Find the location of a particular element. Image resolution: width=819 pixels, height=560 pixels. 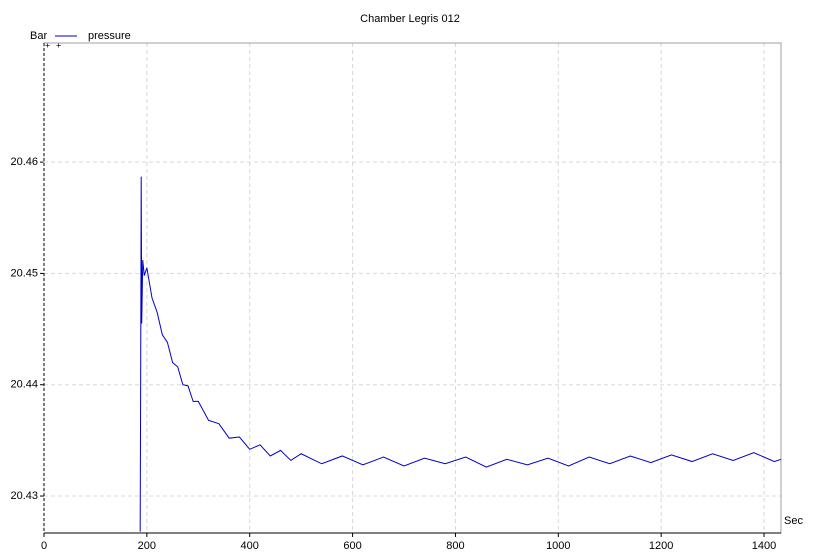

y-tick-label: 20.46 is located at coordinates (24, 162).